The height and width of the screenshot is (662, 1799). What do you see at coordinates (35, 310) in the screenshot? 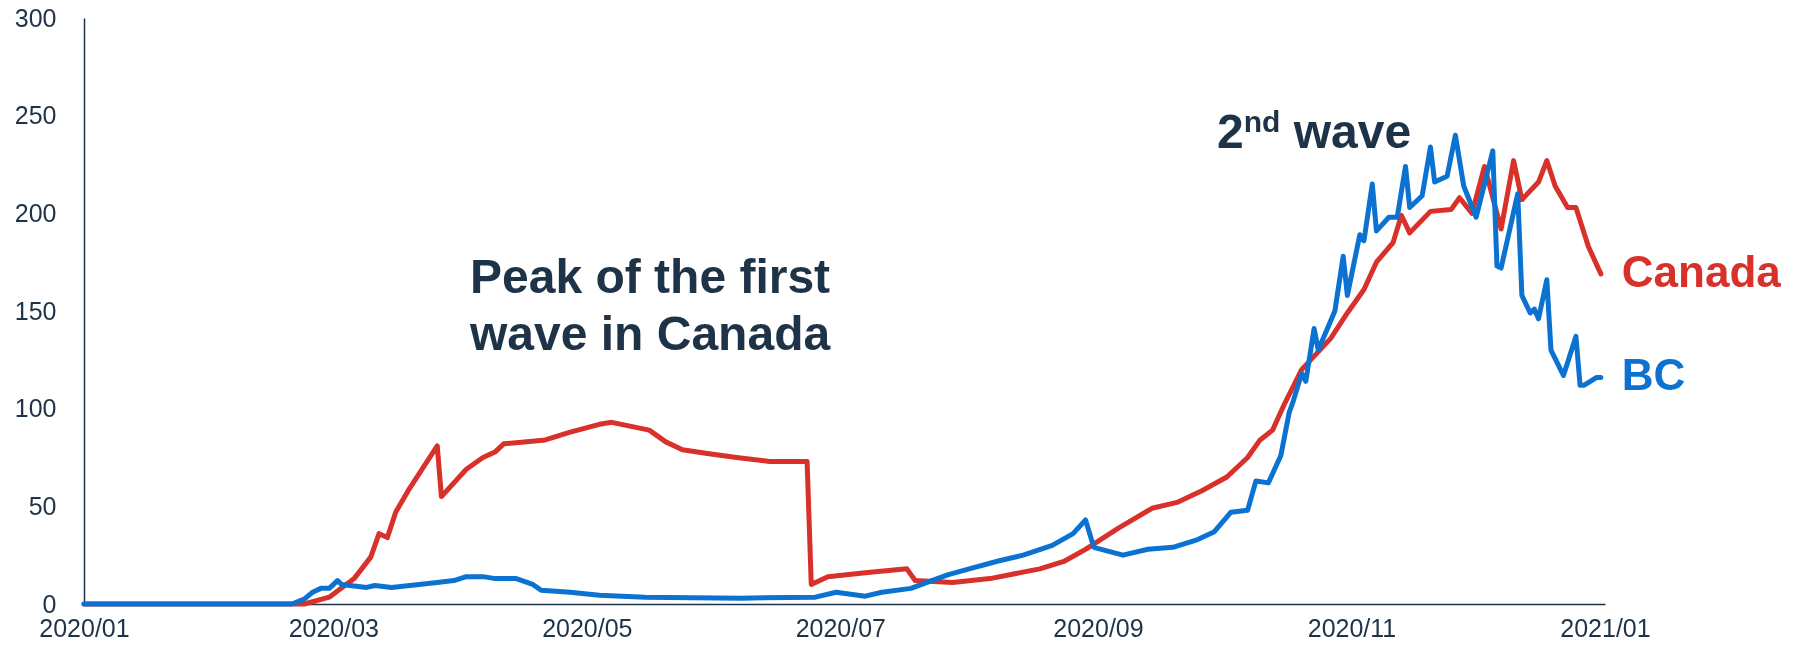
I see `y-tick-label: 150` at bounding box center [35, 310].